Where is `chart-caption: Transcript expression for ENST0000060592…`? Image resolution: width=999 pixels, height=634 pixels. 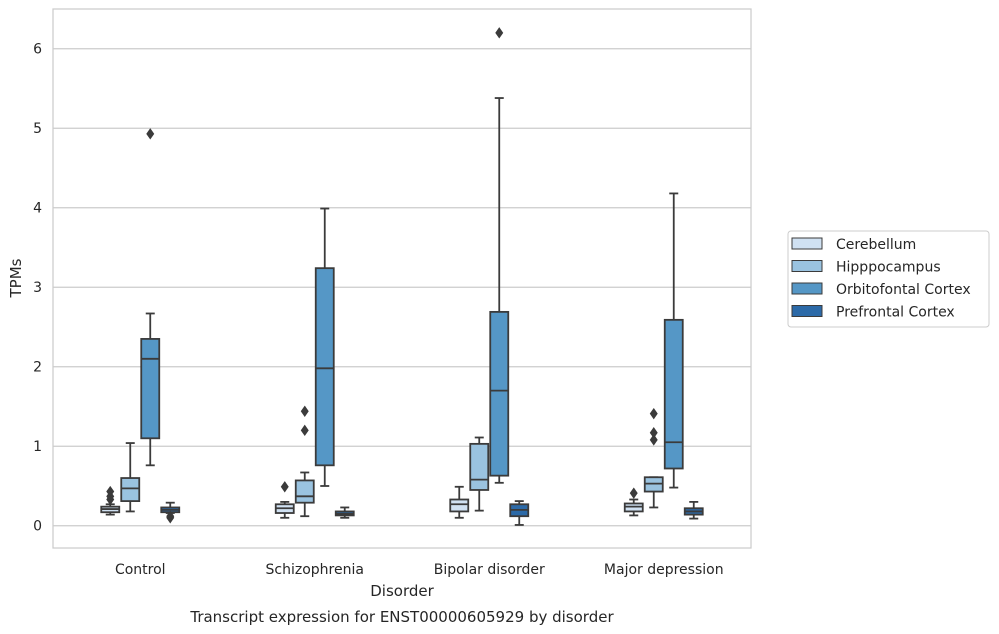 chart-caption: Transcript expression for ENST0000060592… is located at coordinates (401, 617).